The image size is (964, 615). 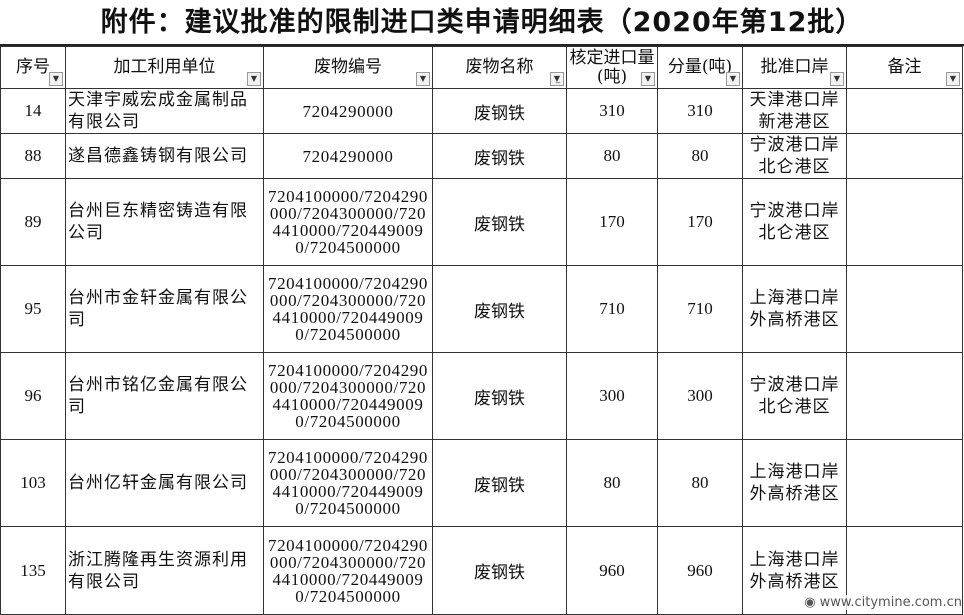 I want to click on column-header: 废物编号 ▼, so click(x=348, y=67).